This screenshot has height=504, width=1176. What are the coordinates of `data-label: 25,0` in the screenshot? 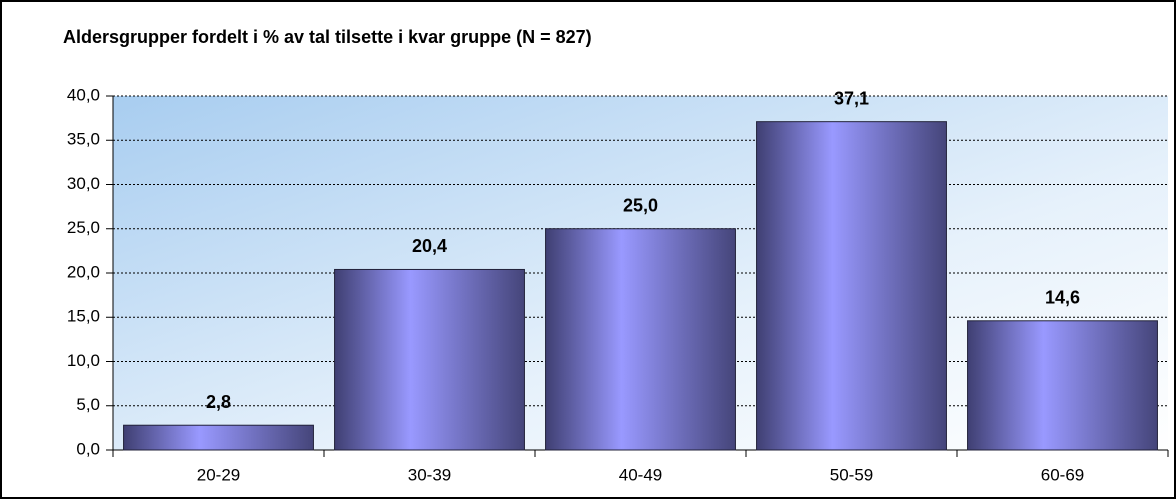 It's located at (640, 206).